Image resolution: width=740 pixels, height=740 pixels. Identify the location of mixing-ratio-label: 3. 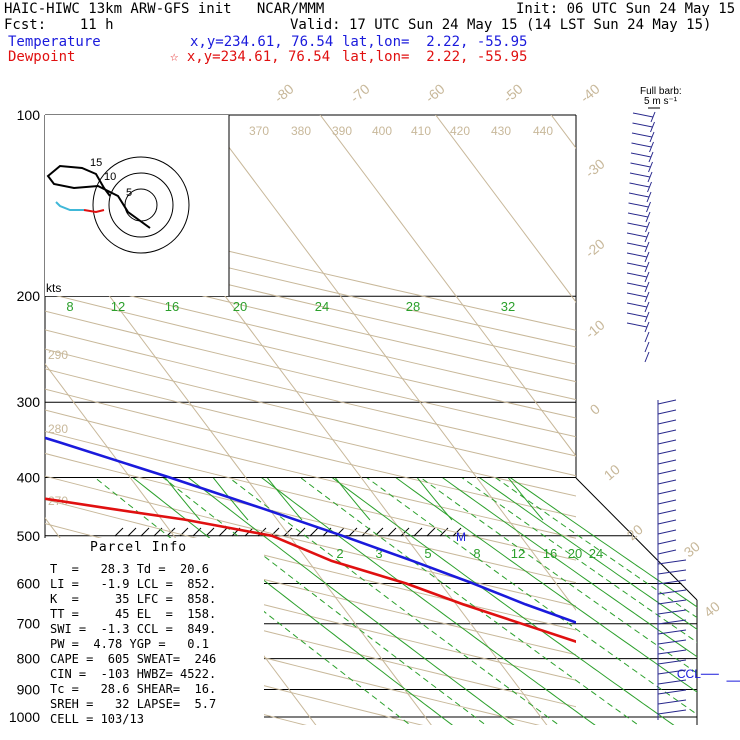
(378, 553).